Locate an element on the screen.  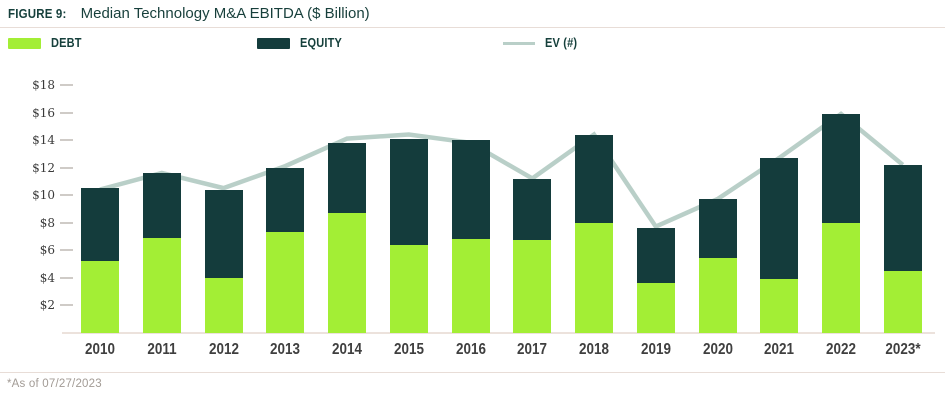
x-label: 2016 is located at coordinates (470, 349).